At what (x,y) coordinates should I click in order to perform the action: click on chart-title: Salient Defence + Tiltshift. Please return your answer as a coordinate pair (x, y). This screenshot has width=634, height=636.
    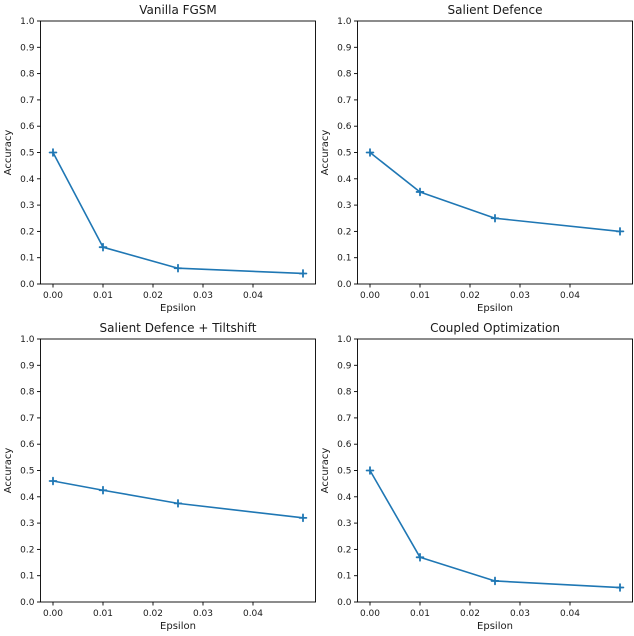
    Looking at the image, I should click on (178, 328).